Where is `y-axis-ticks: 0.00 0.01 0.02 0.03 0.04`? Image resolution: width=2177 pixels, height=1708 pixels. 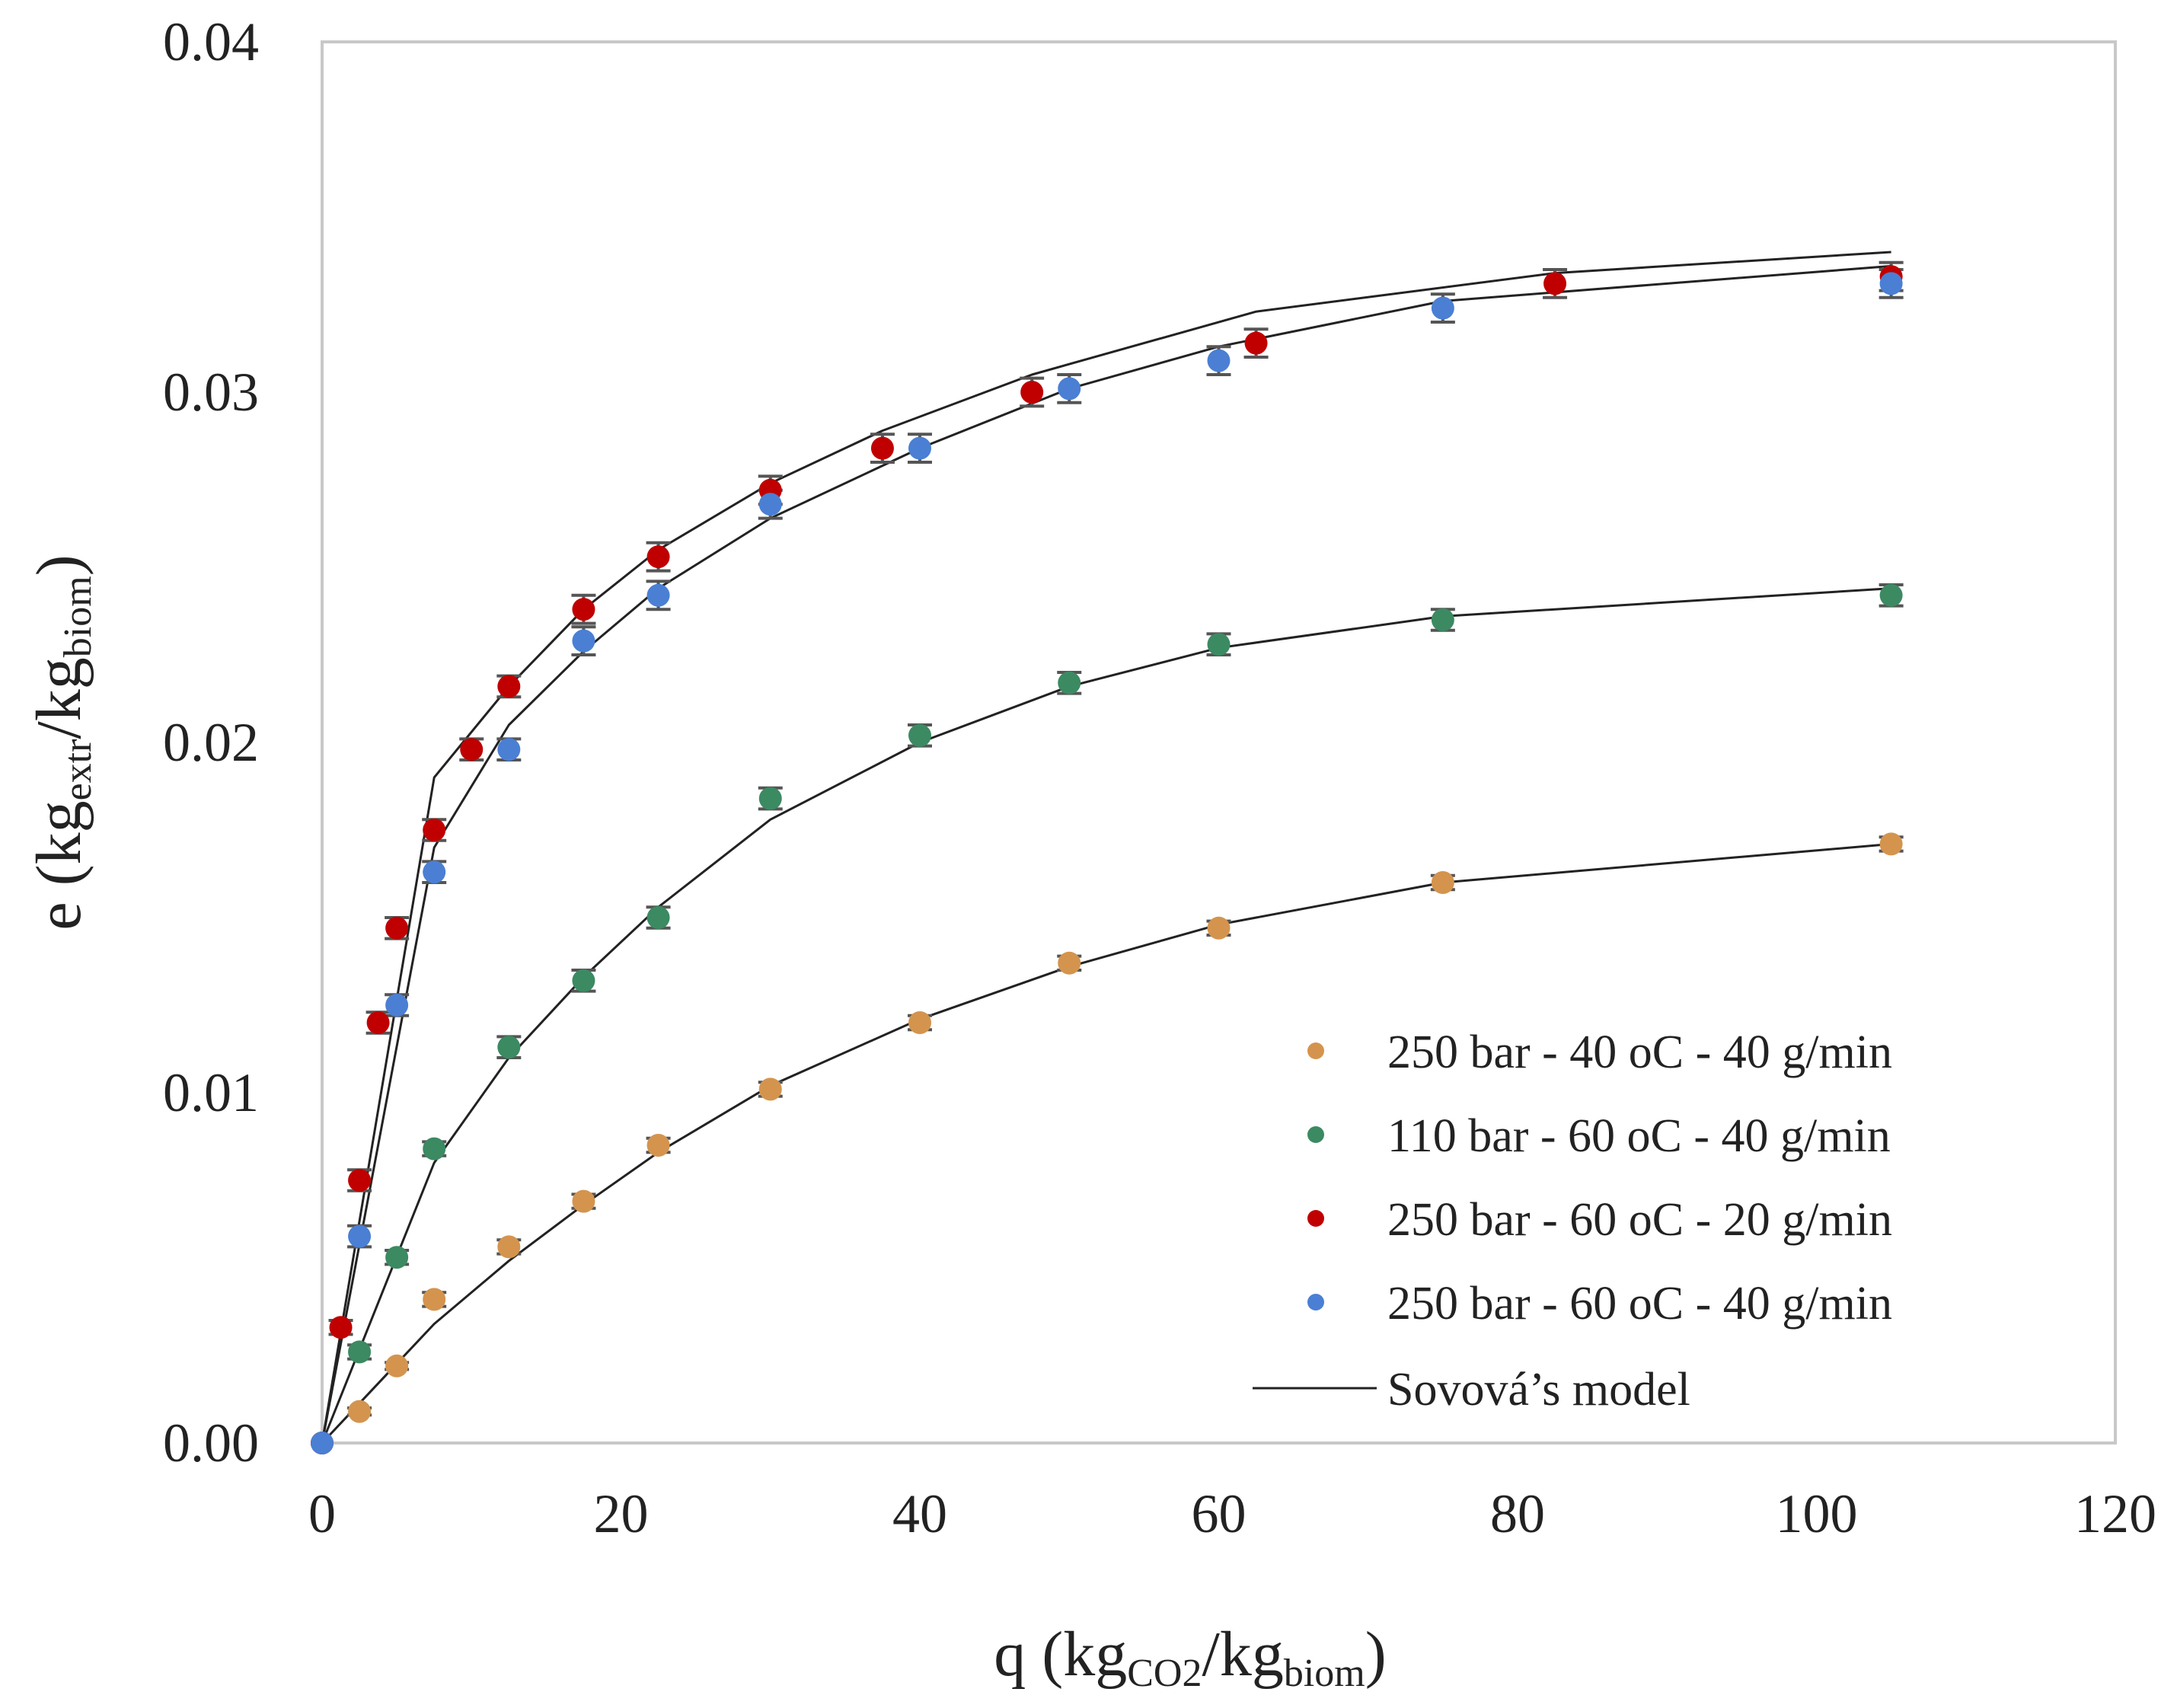
y-axis-ticks: 0.00 0.01 0.02 0.03 0.04 is located at coordinates (211, 742).